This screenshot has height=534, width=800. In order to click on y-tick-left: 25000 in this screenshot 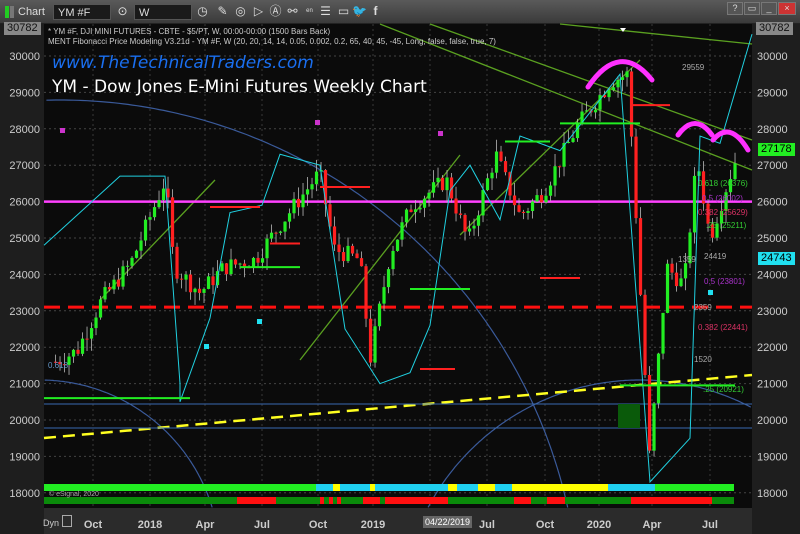, I will do `click(24, 239)`.